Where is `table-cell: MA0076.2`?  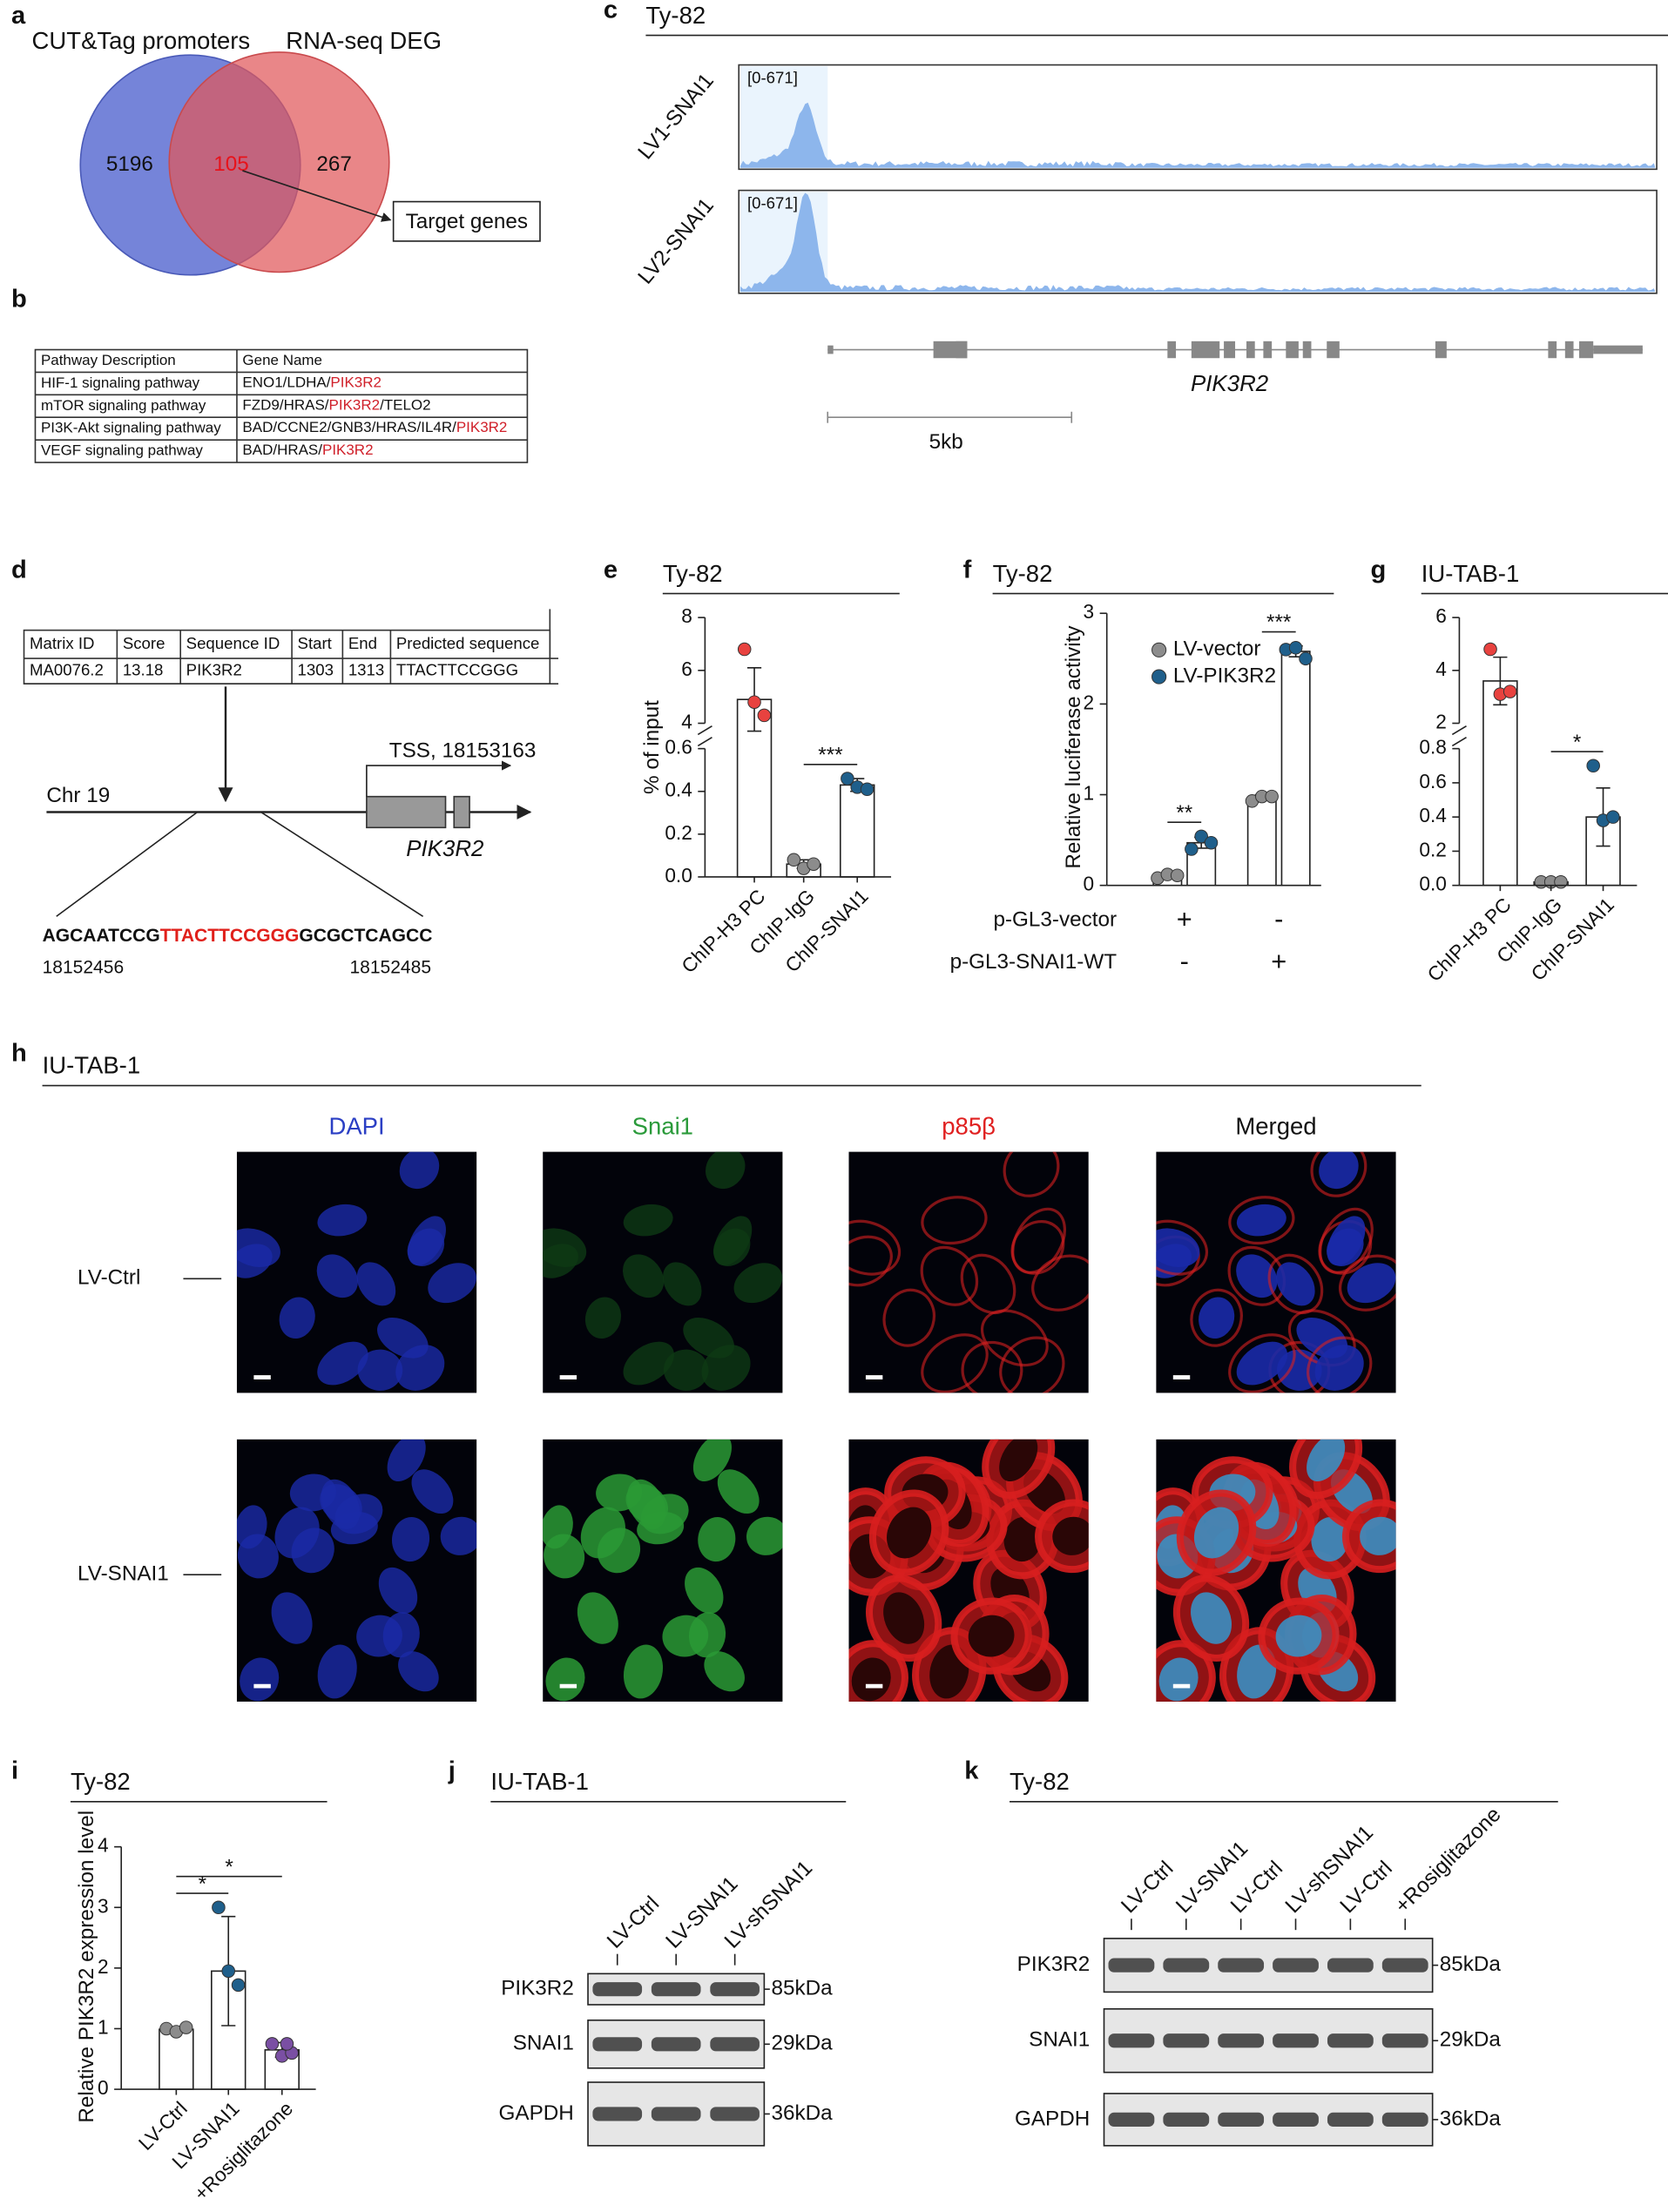 table-cell: MA0076.2 is located at coordinates (67, 670).